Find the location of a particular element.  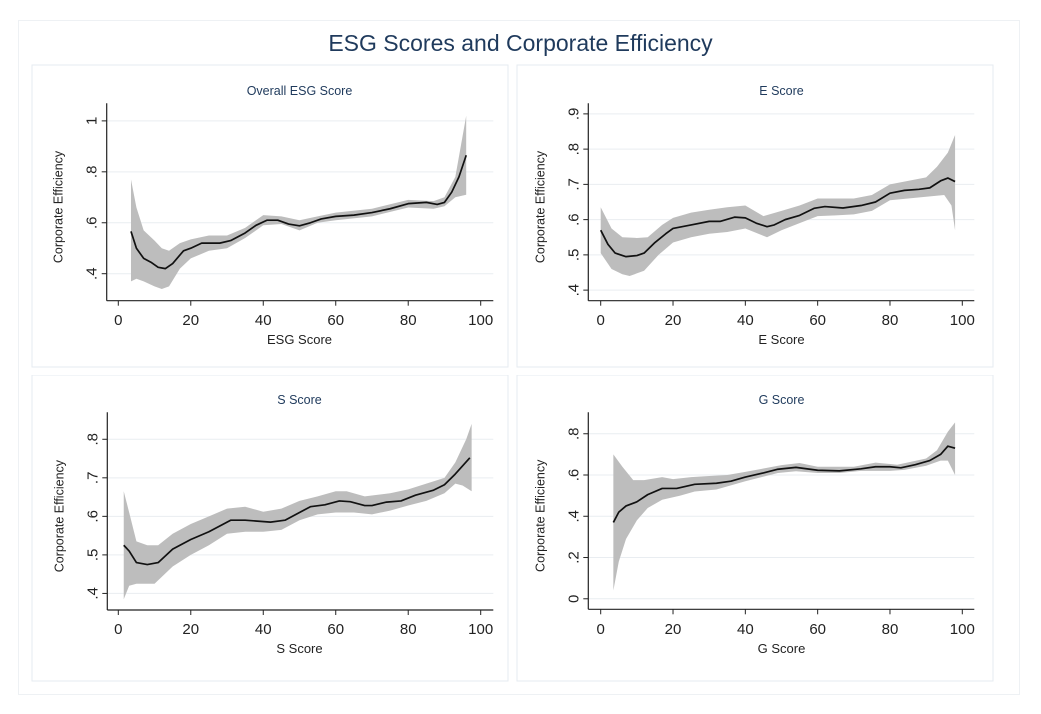

y-tick-label: 0 is located at coordinates (573, 599).